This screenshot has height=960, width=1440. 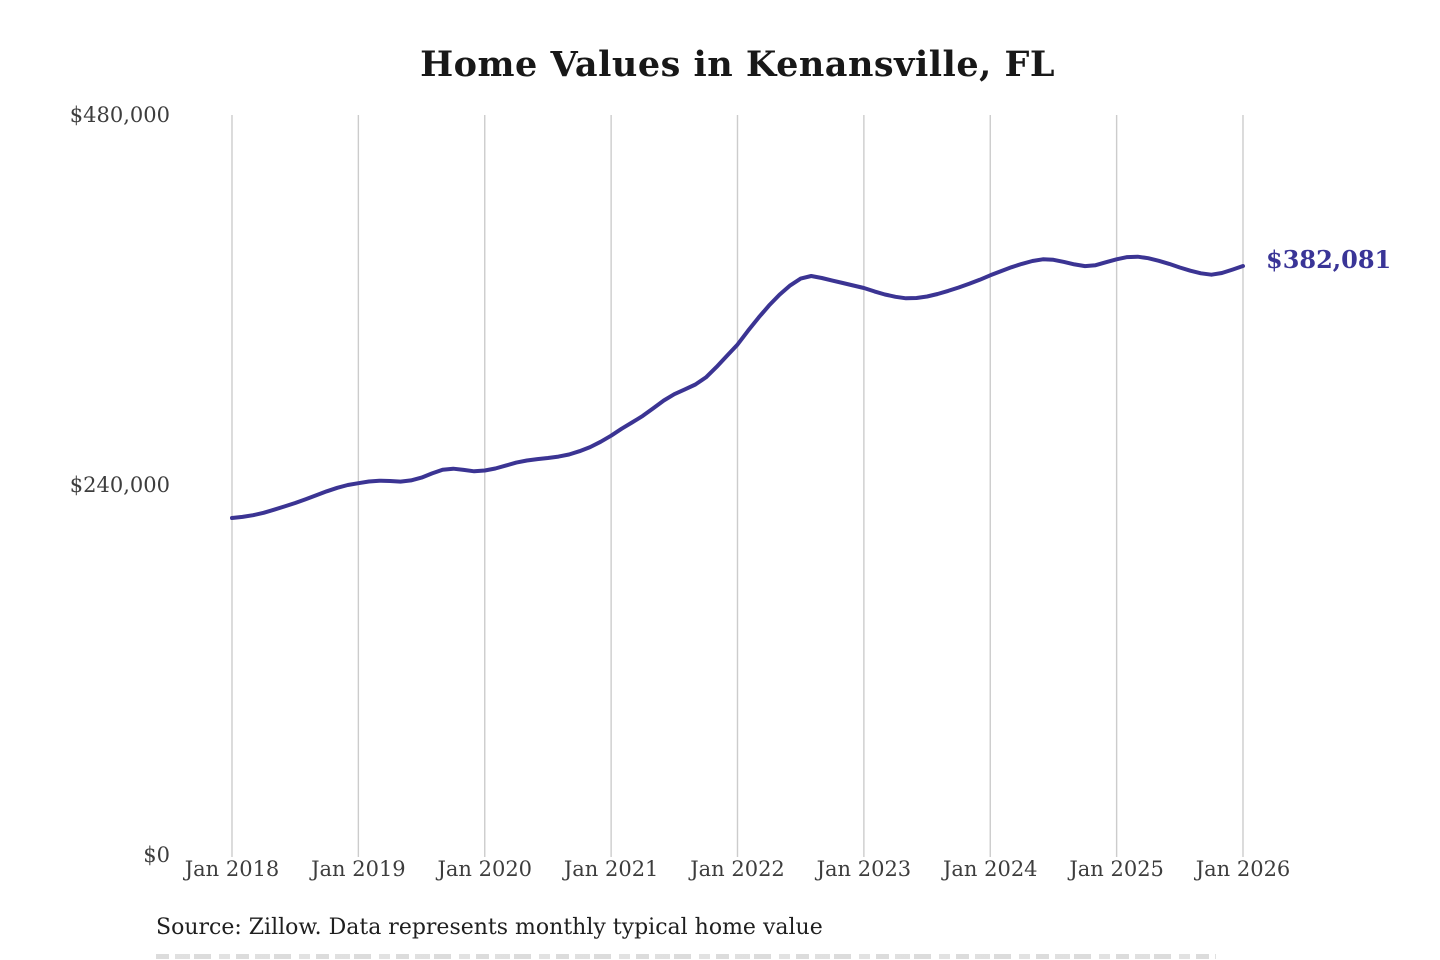 I want to click on x-axis-tick-label-jan-2020: Jan 2020, so click(x=485, y=869).